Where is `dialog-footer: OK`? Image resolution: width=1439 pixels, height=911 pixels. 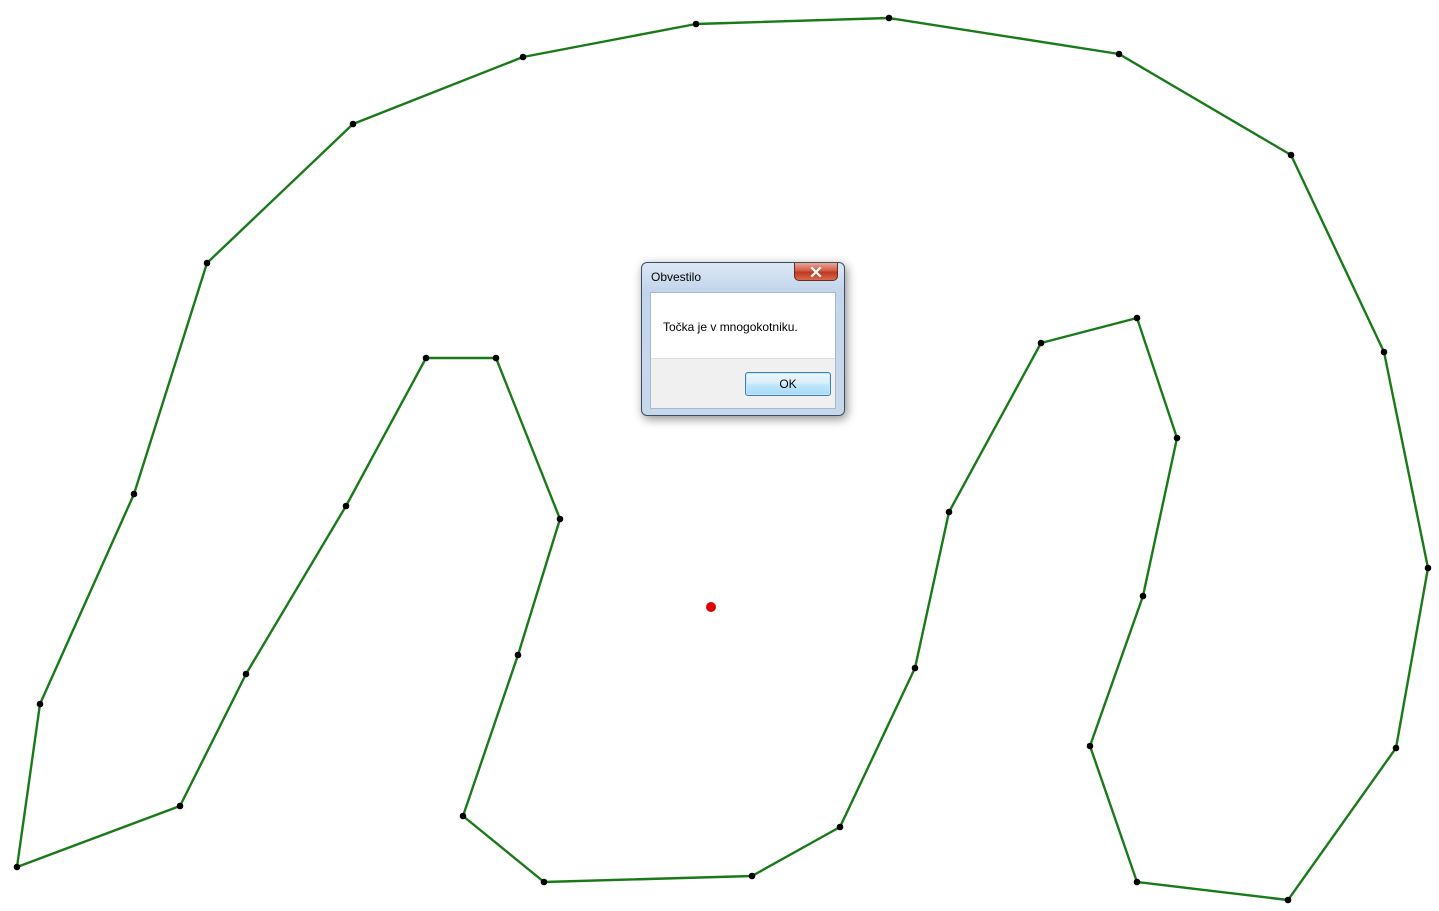
dialog-footer: OK is located at coordinates (743, 383).